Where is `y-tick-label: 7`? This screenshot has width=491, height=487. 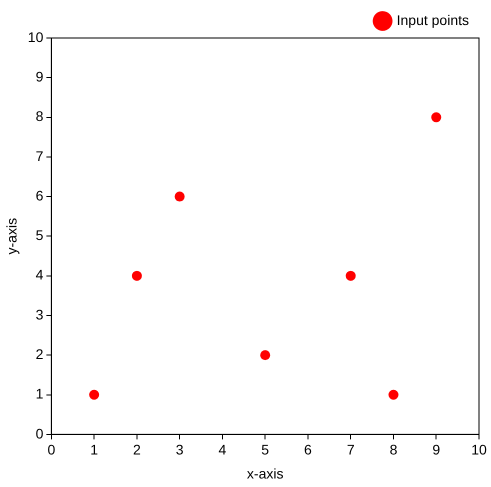 y-tick-label: 7 is located at coordinates (40, 156).